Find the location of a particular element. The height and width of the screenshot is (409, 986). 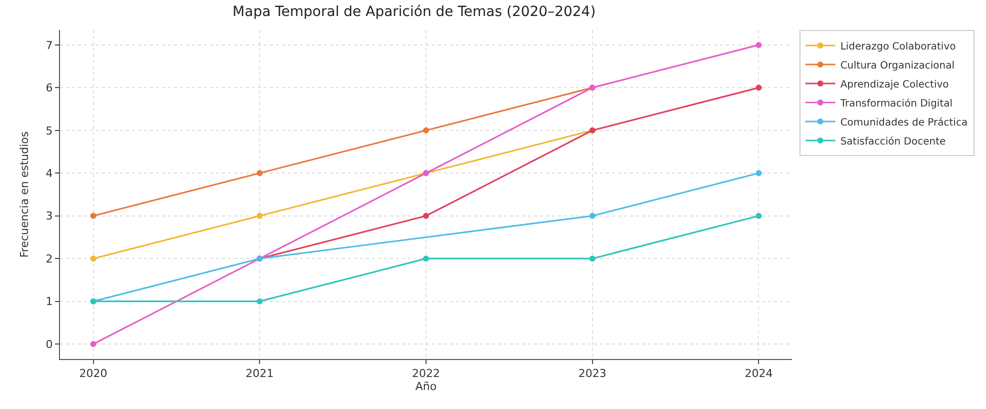

legend-label: Cultura Organizacional is located at coordinates (897, 66).